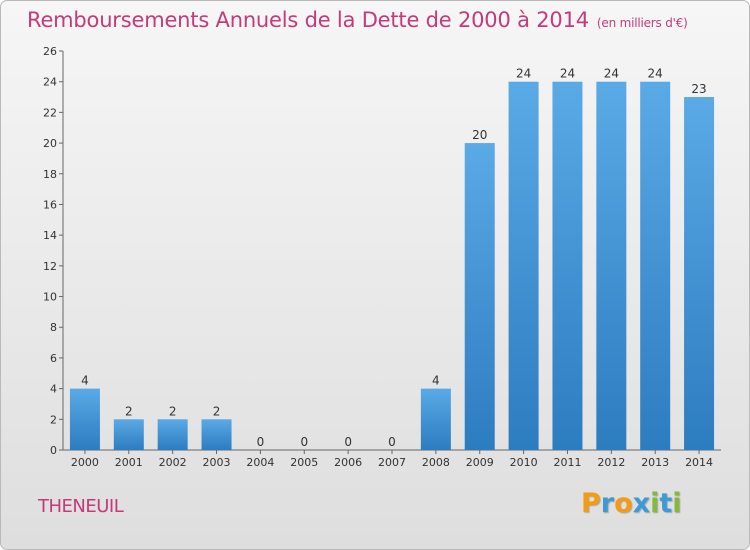  What do you see at coordinates (479, 135) in the screenshot?
I see `bar-value-label: 20` at bounding box center [479, 135].